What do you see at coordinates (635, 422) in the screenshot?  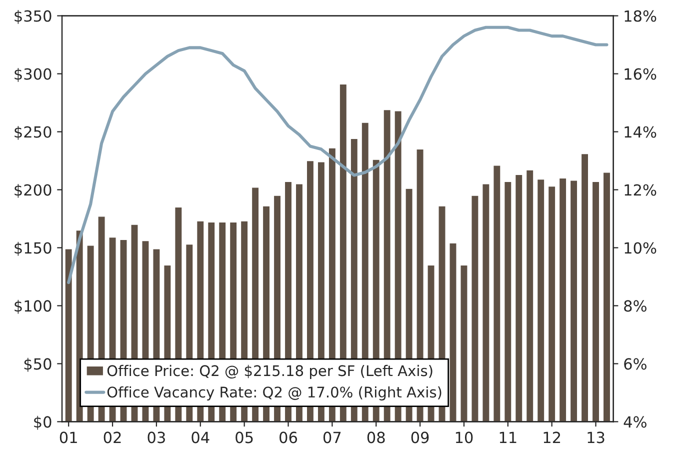 I see `y2-tick-label: 4%` at bounding box center [635, 422].